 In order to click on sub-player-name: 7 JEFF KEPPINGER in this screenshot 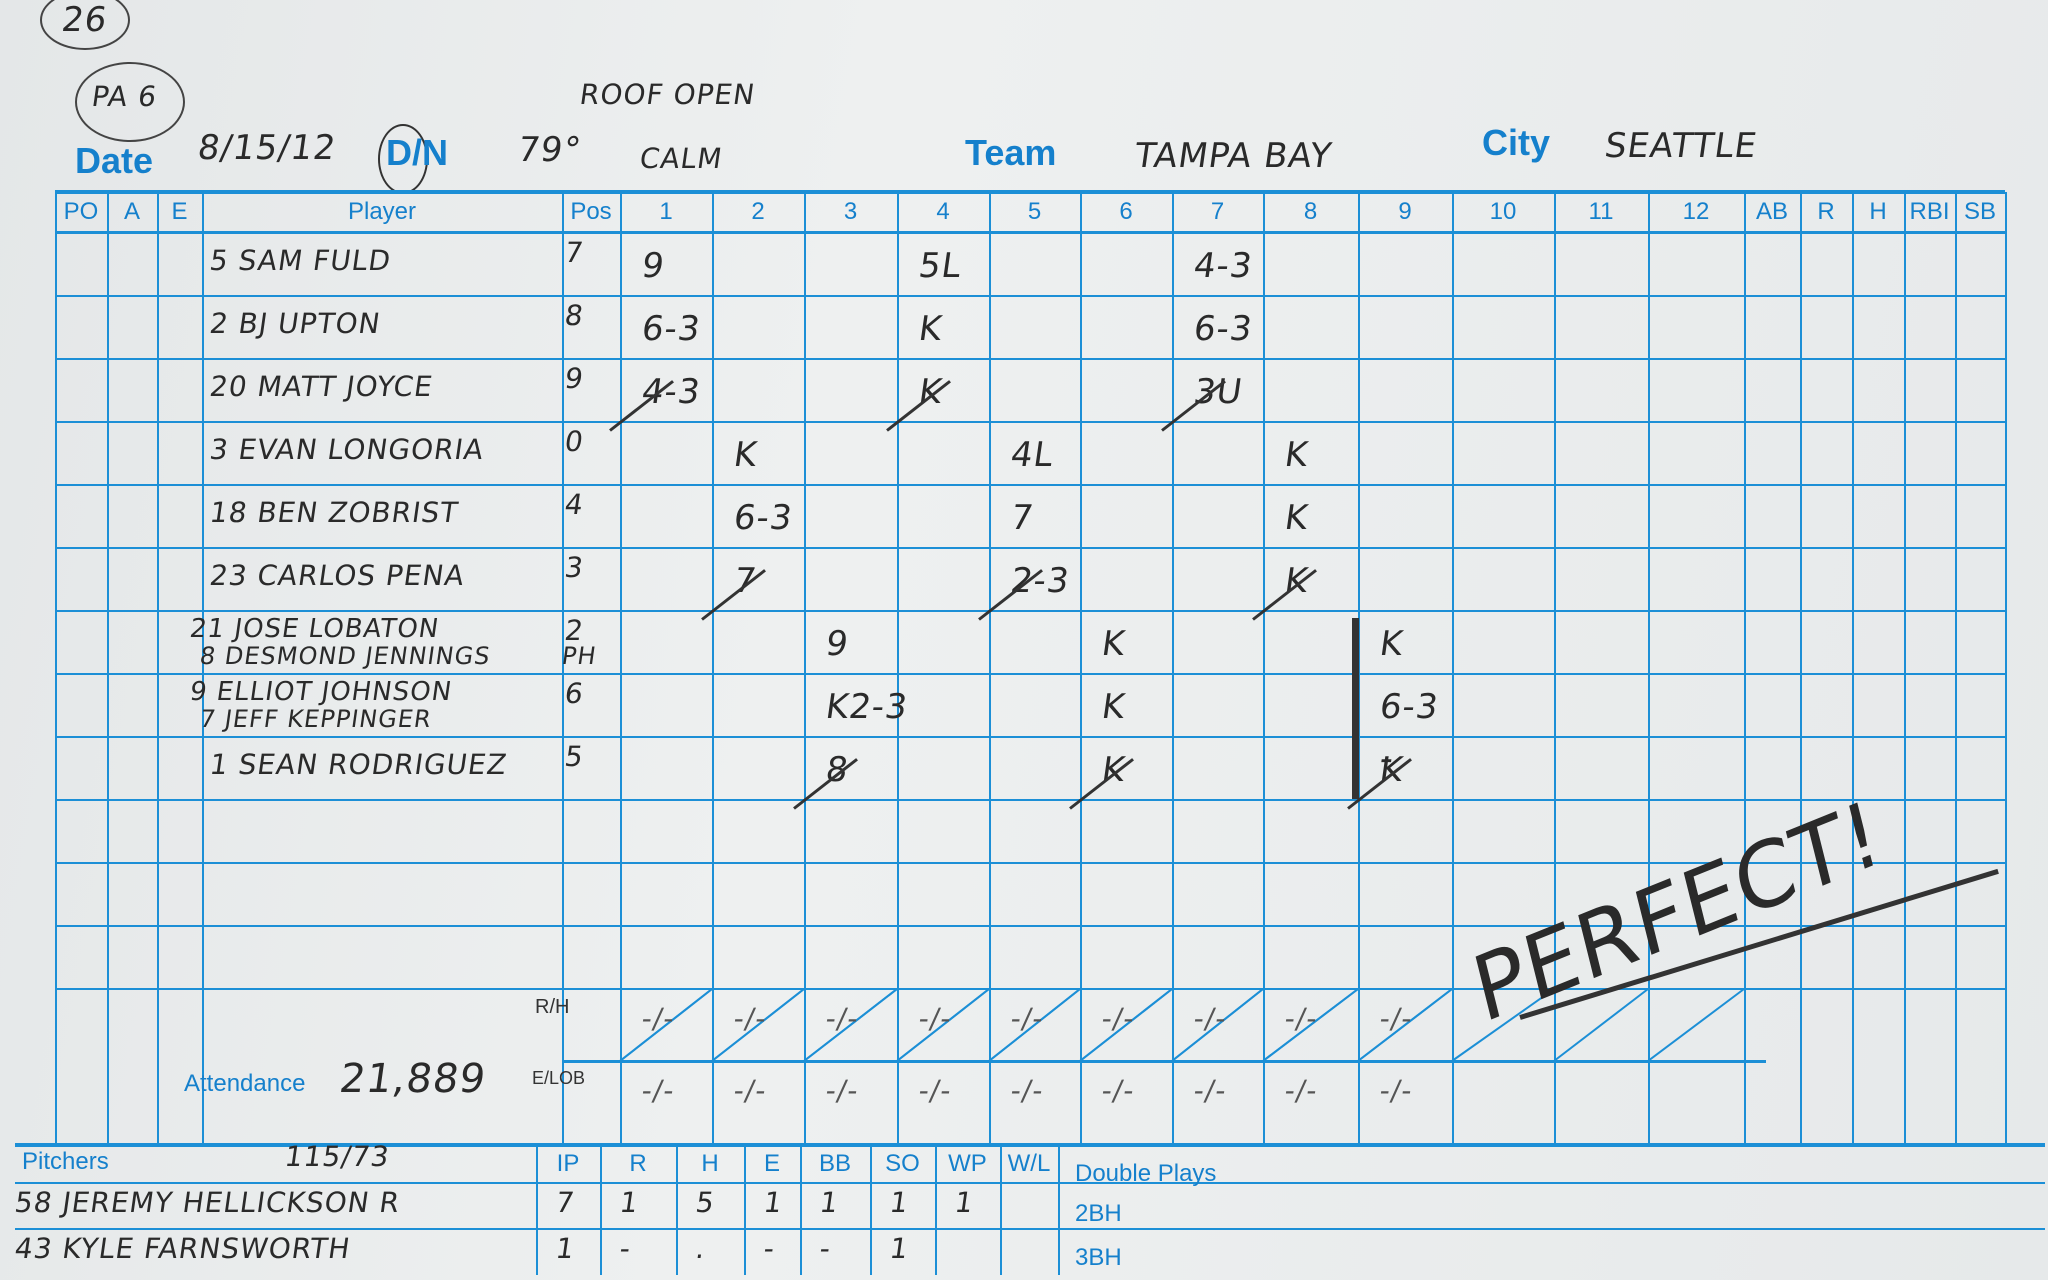, I will do `click(316, 719)`.